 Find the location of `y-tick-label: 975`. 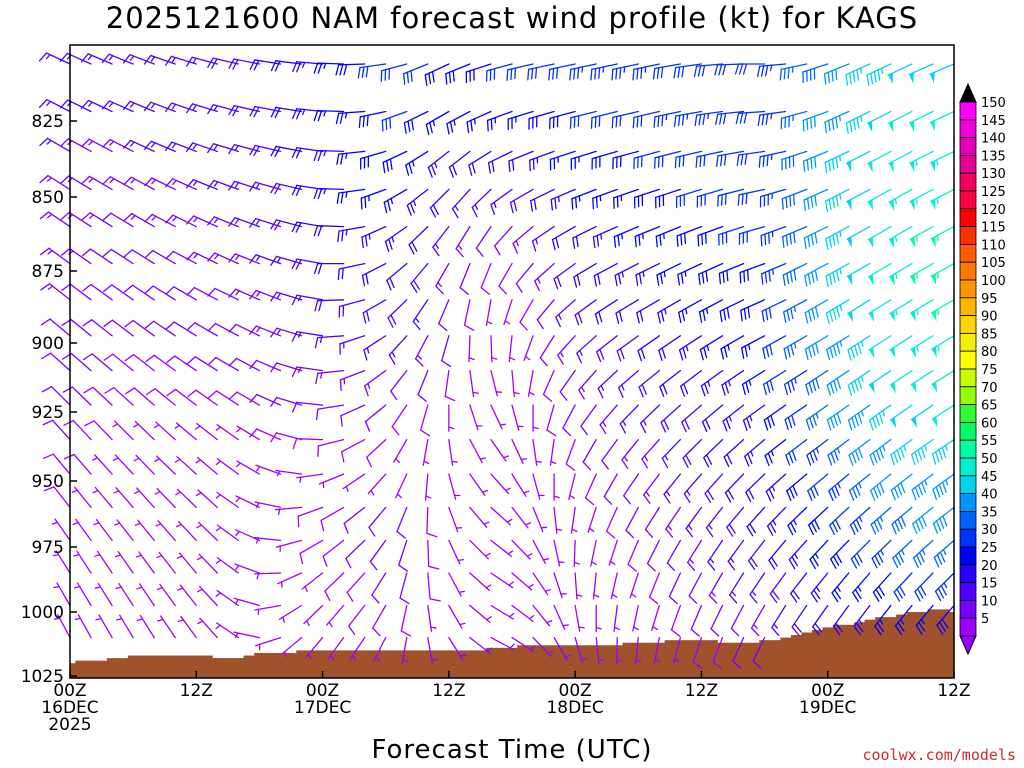

y-tick-label: 975 is located at coordinates (48, 548).